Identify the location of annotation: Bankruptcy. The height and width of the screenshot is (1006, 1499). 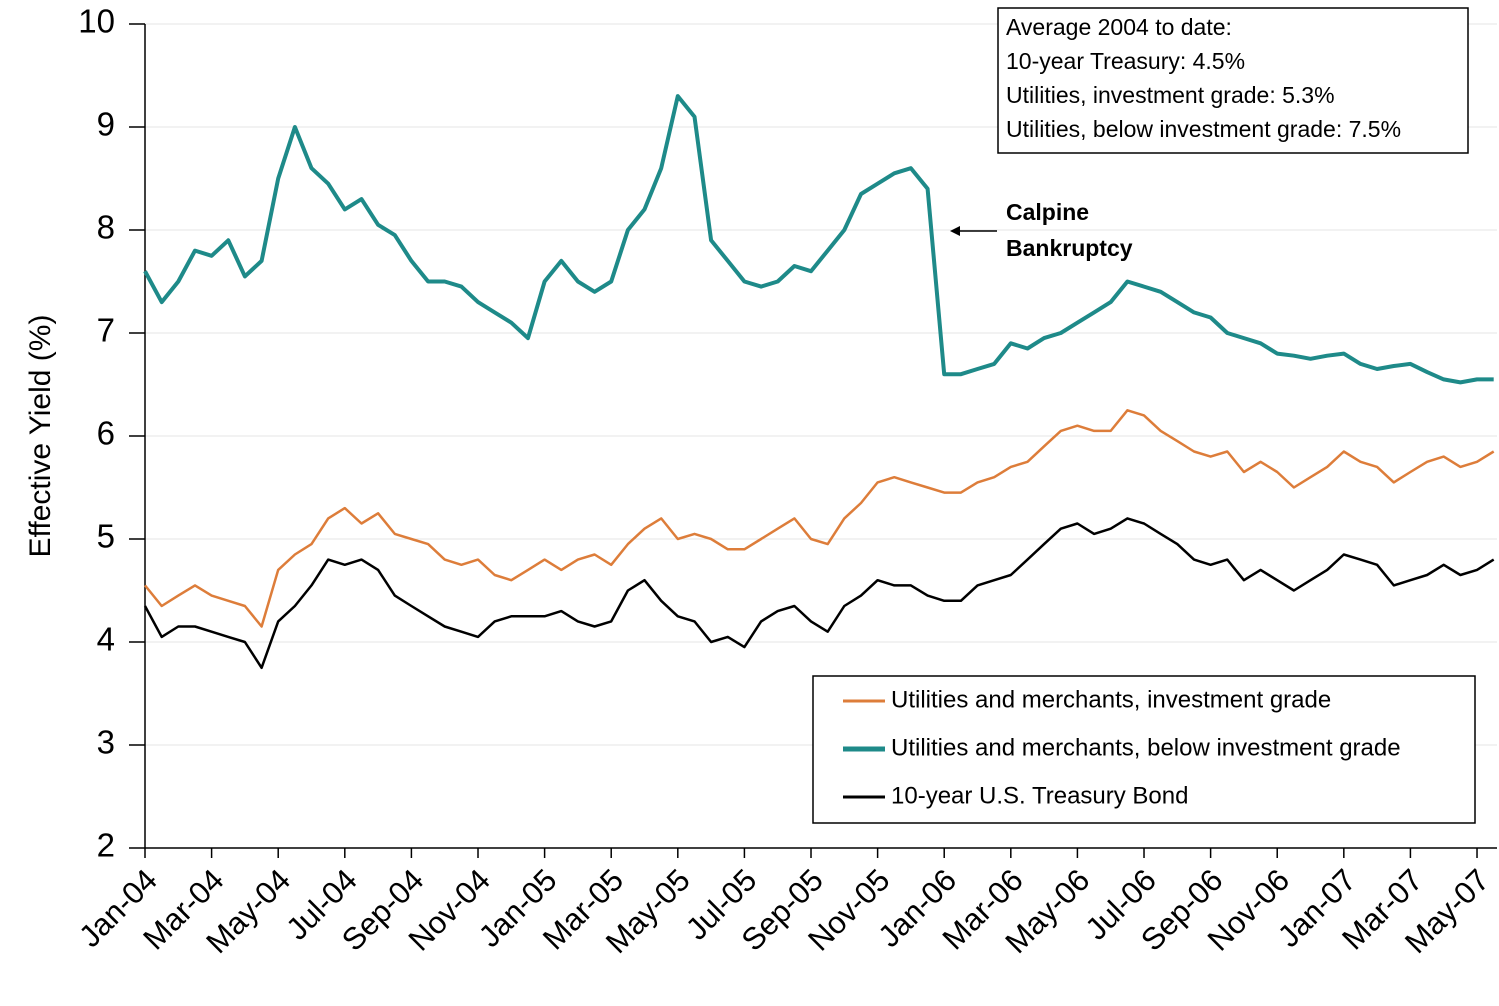
(1069, 248).